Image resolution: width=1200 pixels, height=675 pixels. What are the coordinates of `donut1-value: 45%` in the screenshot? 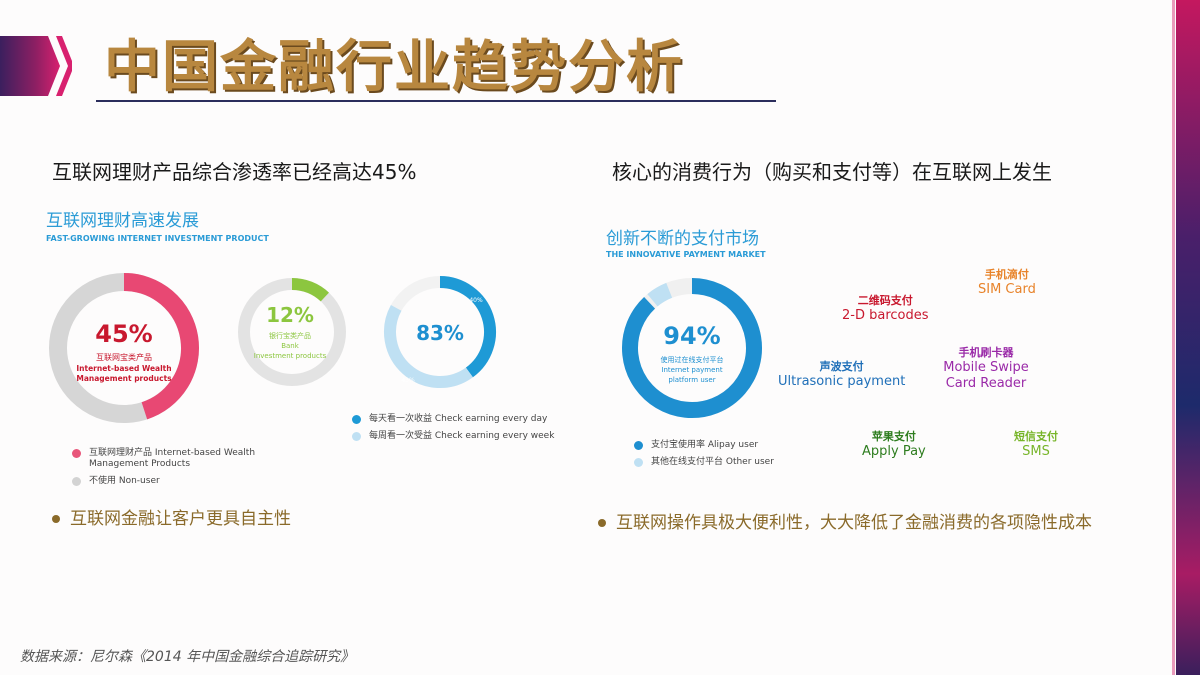 It's located at (123, 334).